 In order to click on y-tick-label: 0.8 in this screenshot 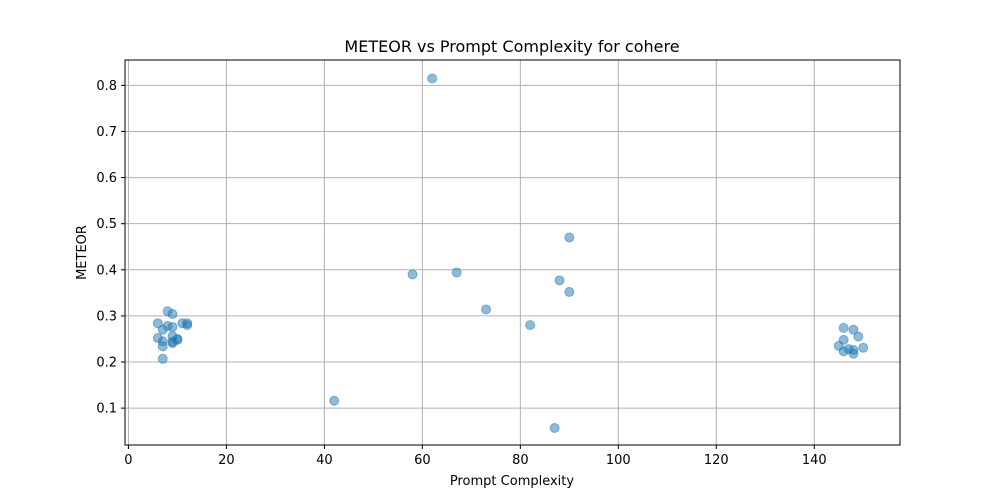, I will do `click(106, 86)`.